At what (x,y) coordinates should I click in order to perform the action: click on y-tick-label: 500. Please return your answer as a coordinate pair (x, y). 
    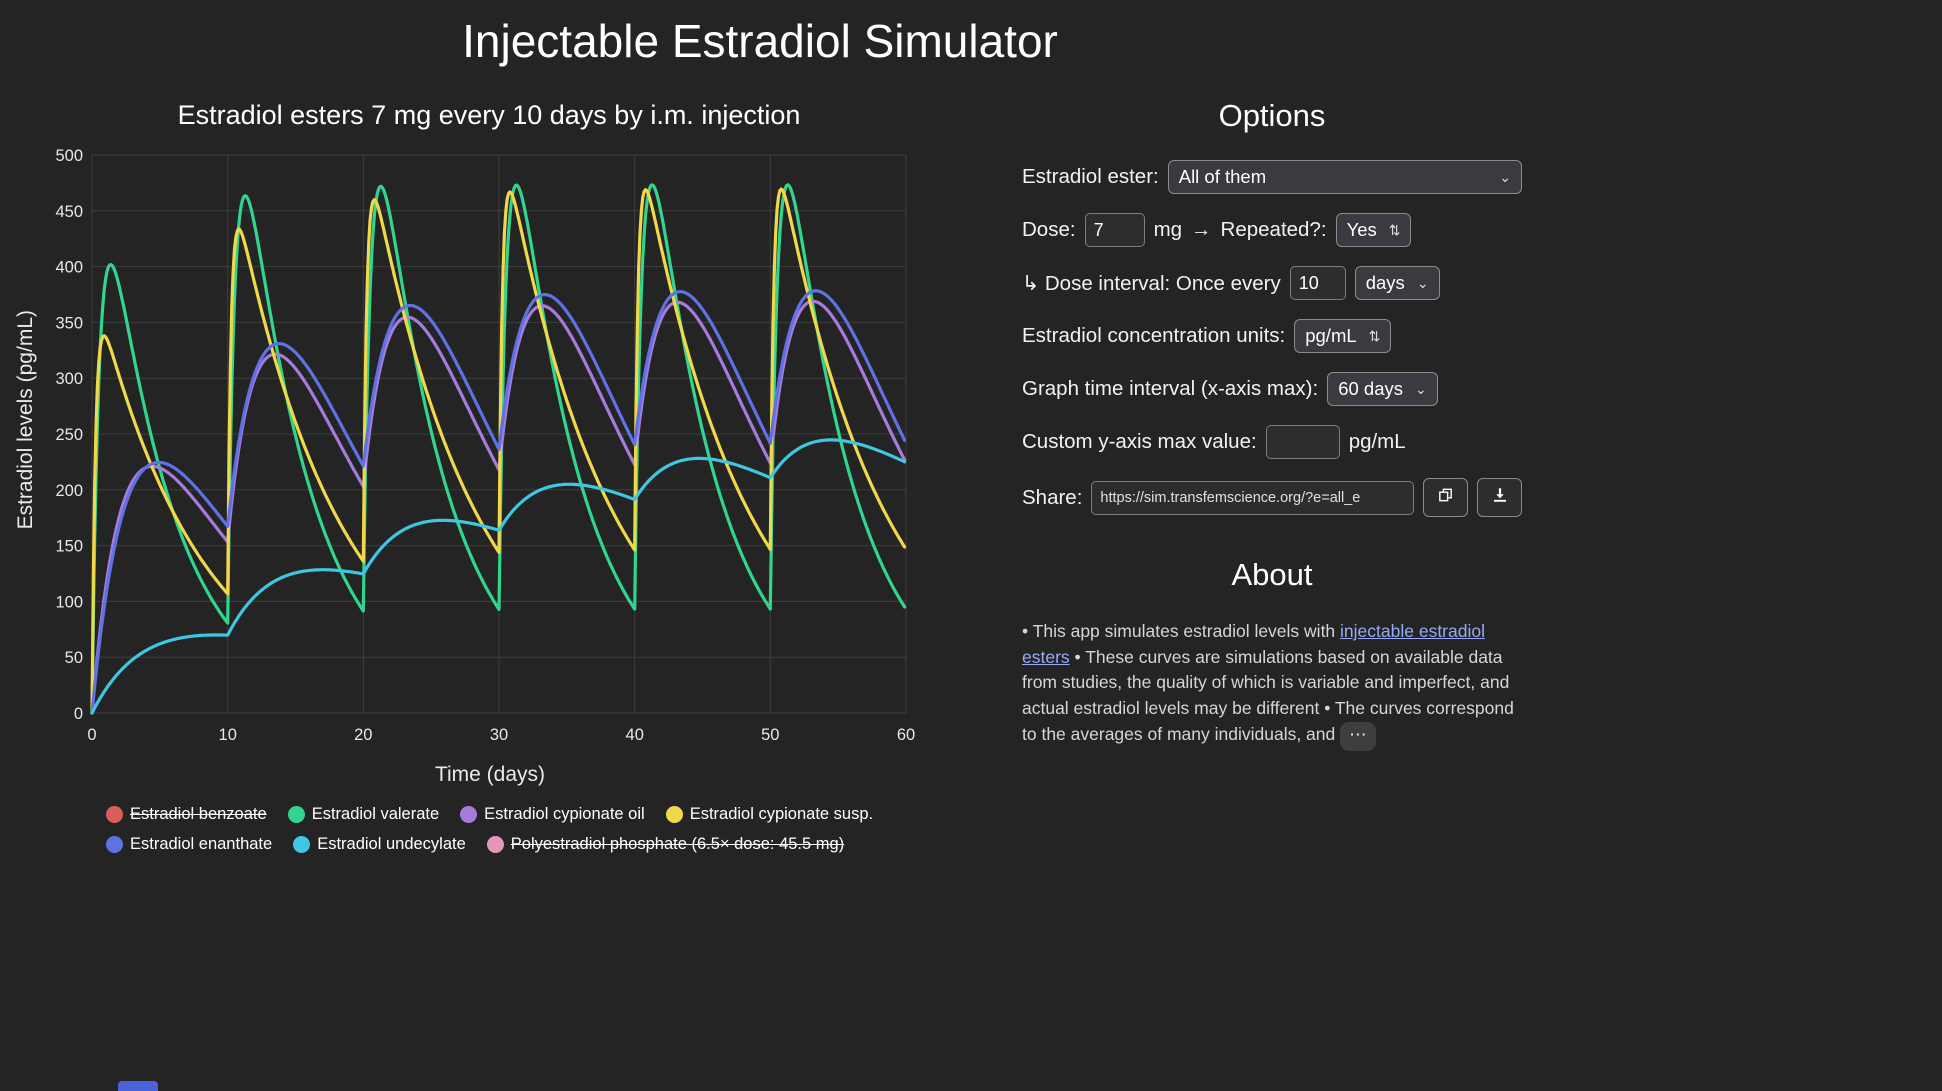
    Looking at the image, I should click on (69, 156).